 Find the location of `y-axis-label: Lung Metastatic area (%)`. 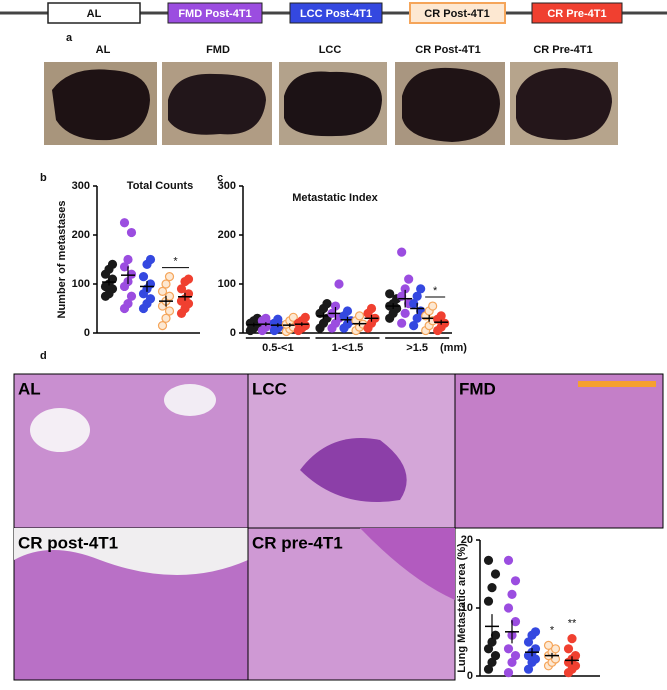

y-axis-label: Lung Metastatic area (%) is located at coordinates (462, 608).